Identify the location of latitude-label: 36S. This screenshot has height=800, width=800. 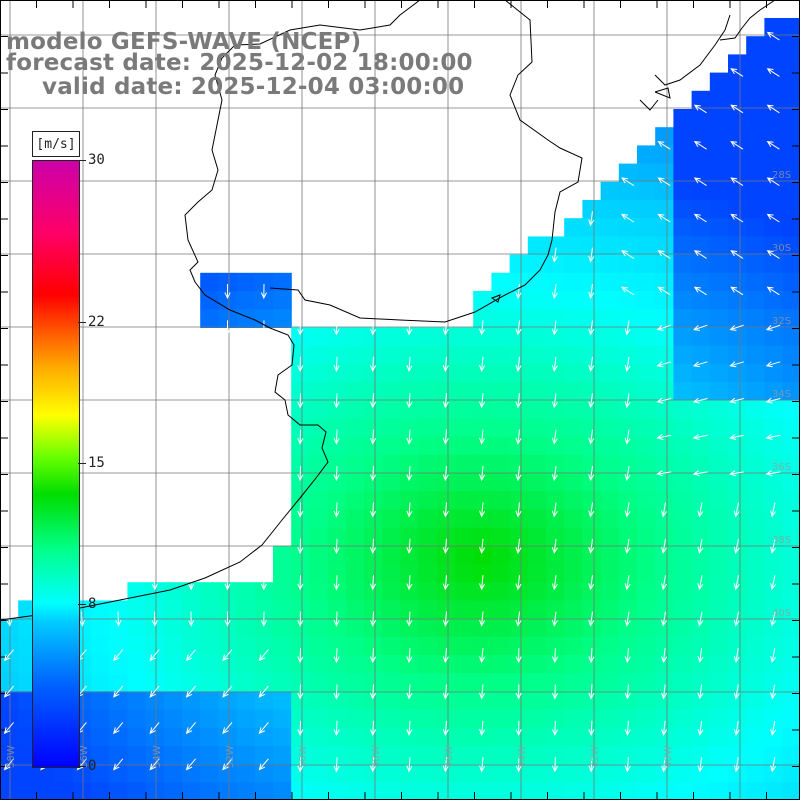
(781, 467).